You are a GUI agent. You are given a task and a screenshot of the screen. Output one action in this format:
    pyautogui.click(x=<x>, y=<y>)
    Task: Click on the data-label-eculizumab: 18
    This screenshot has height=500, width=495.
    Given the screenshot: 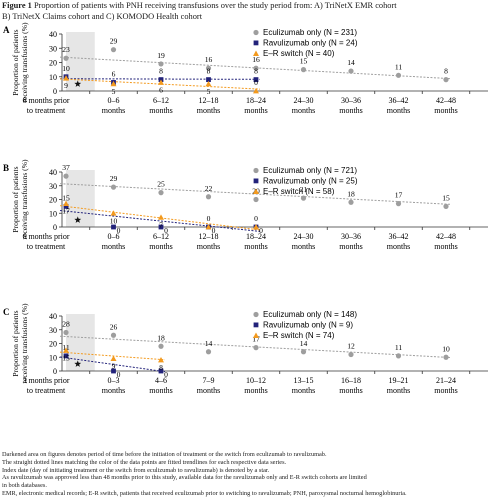 What is the action you would take?
    pyautogui.click(x=351, y=193)
    